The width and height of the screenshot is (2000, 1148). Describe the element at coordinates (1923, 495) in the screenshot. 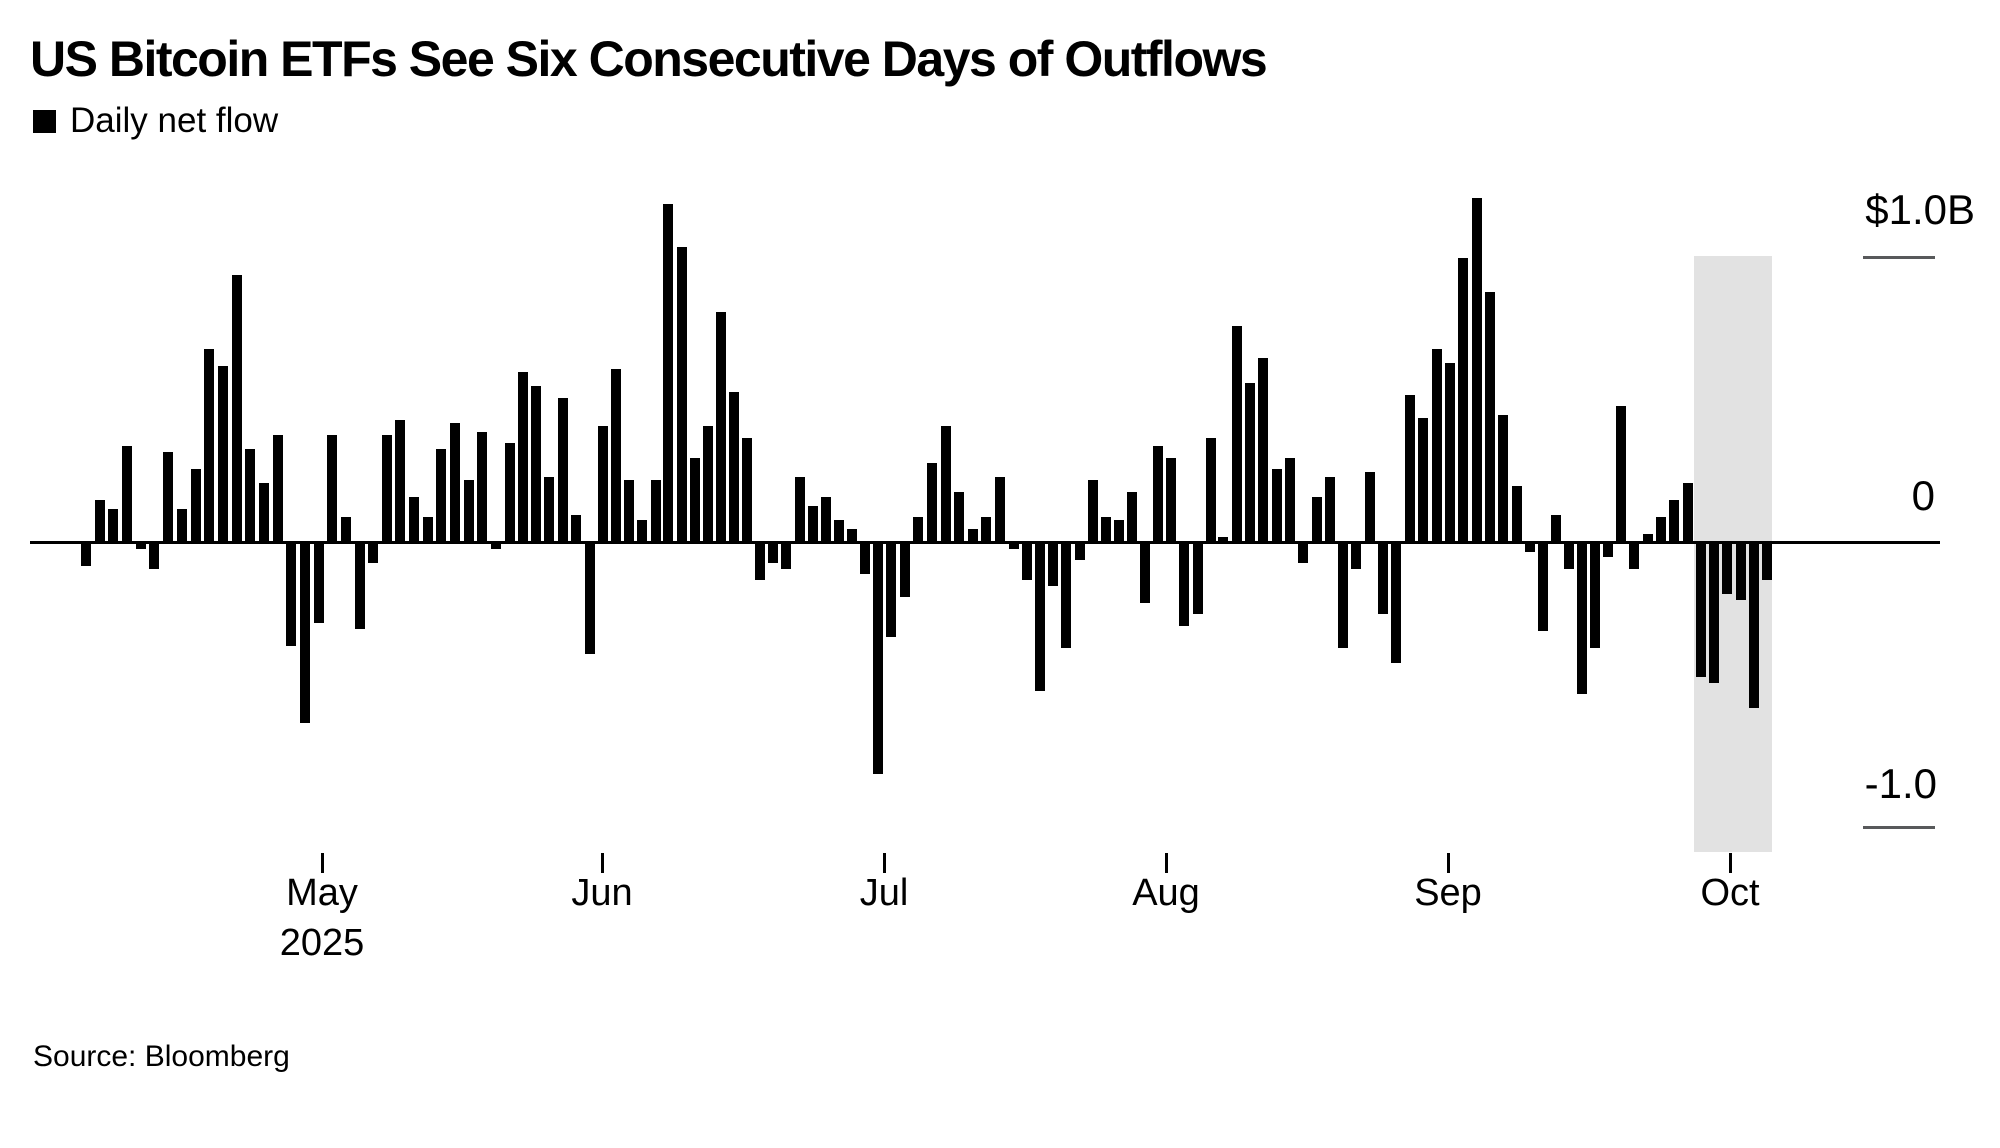

I see `y-axis-label-zero: 0` at that location.